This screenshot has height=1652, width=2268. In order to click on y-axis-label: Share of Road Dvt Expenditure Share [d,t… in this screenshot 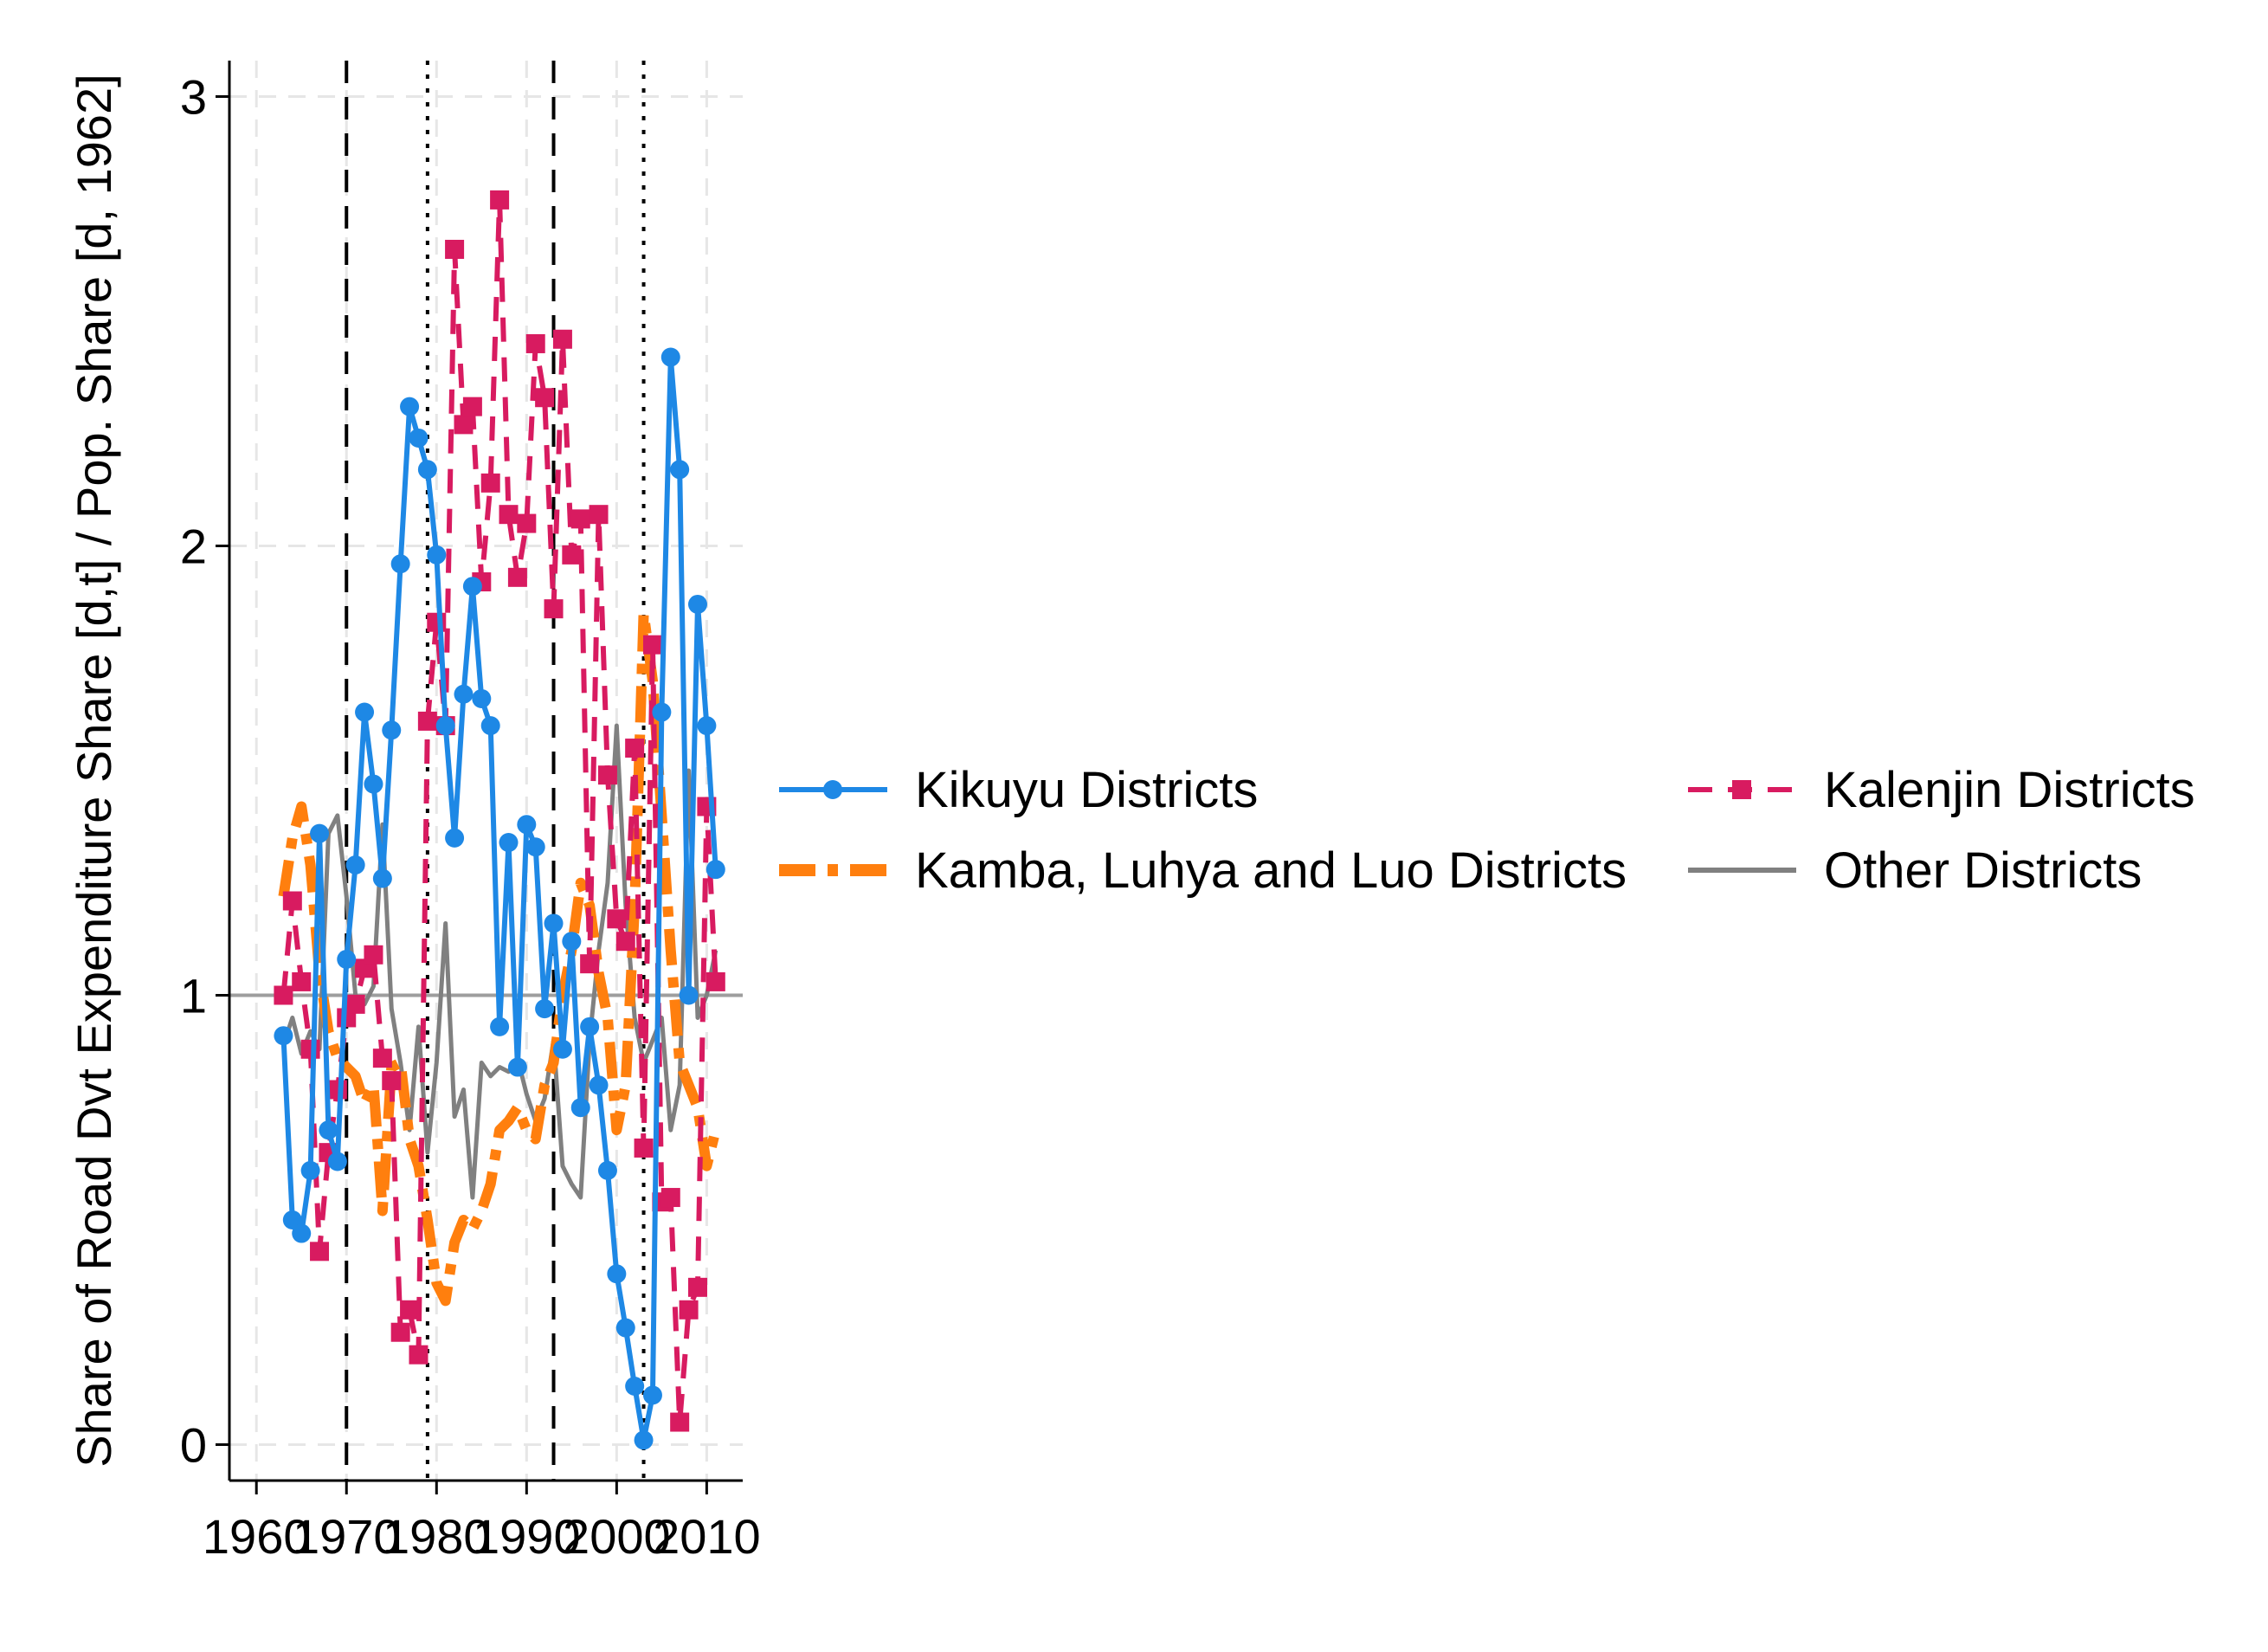, I will do `click(94, 770)`.